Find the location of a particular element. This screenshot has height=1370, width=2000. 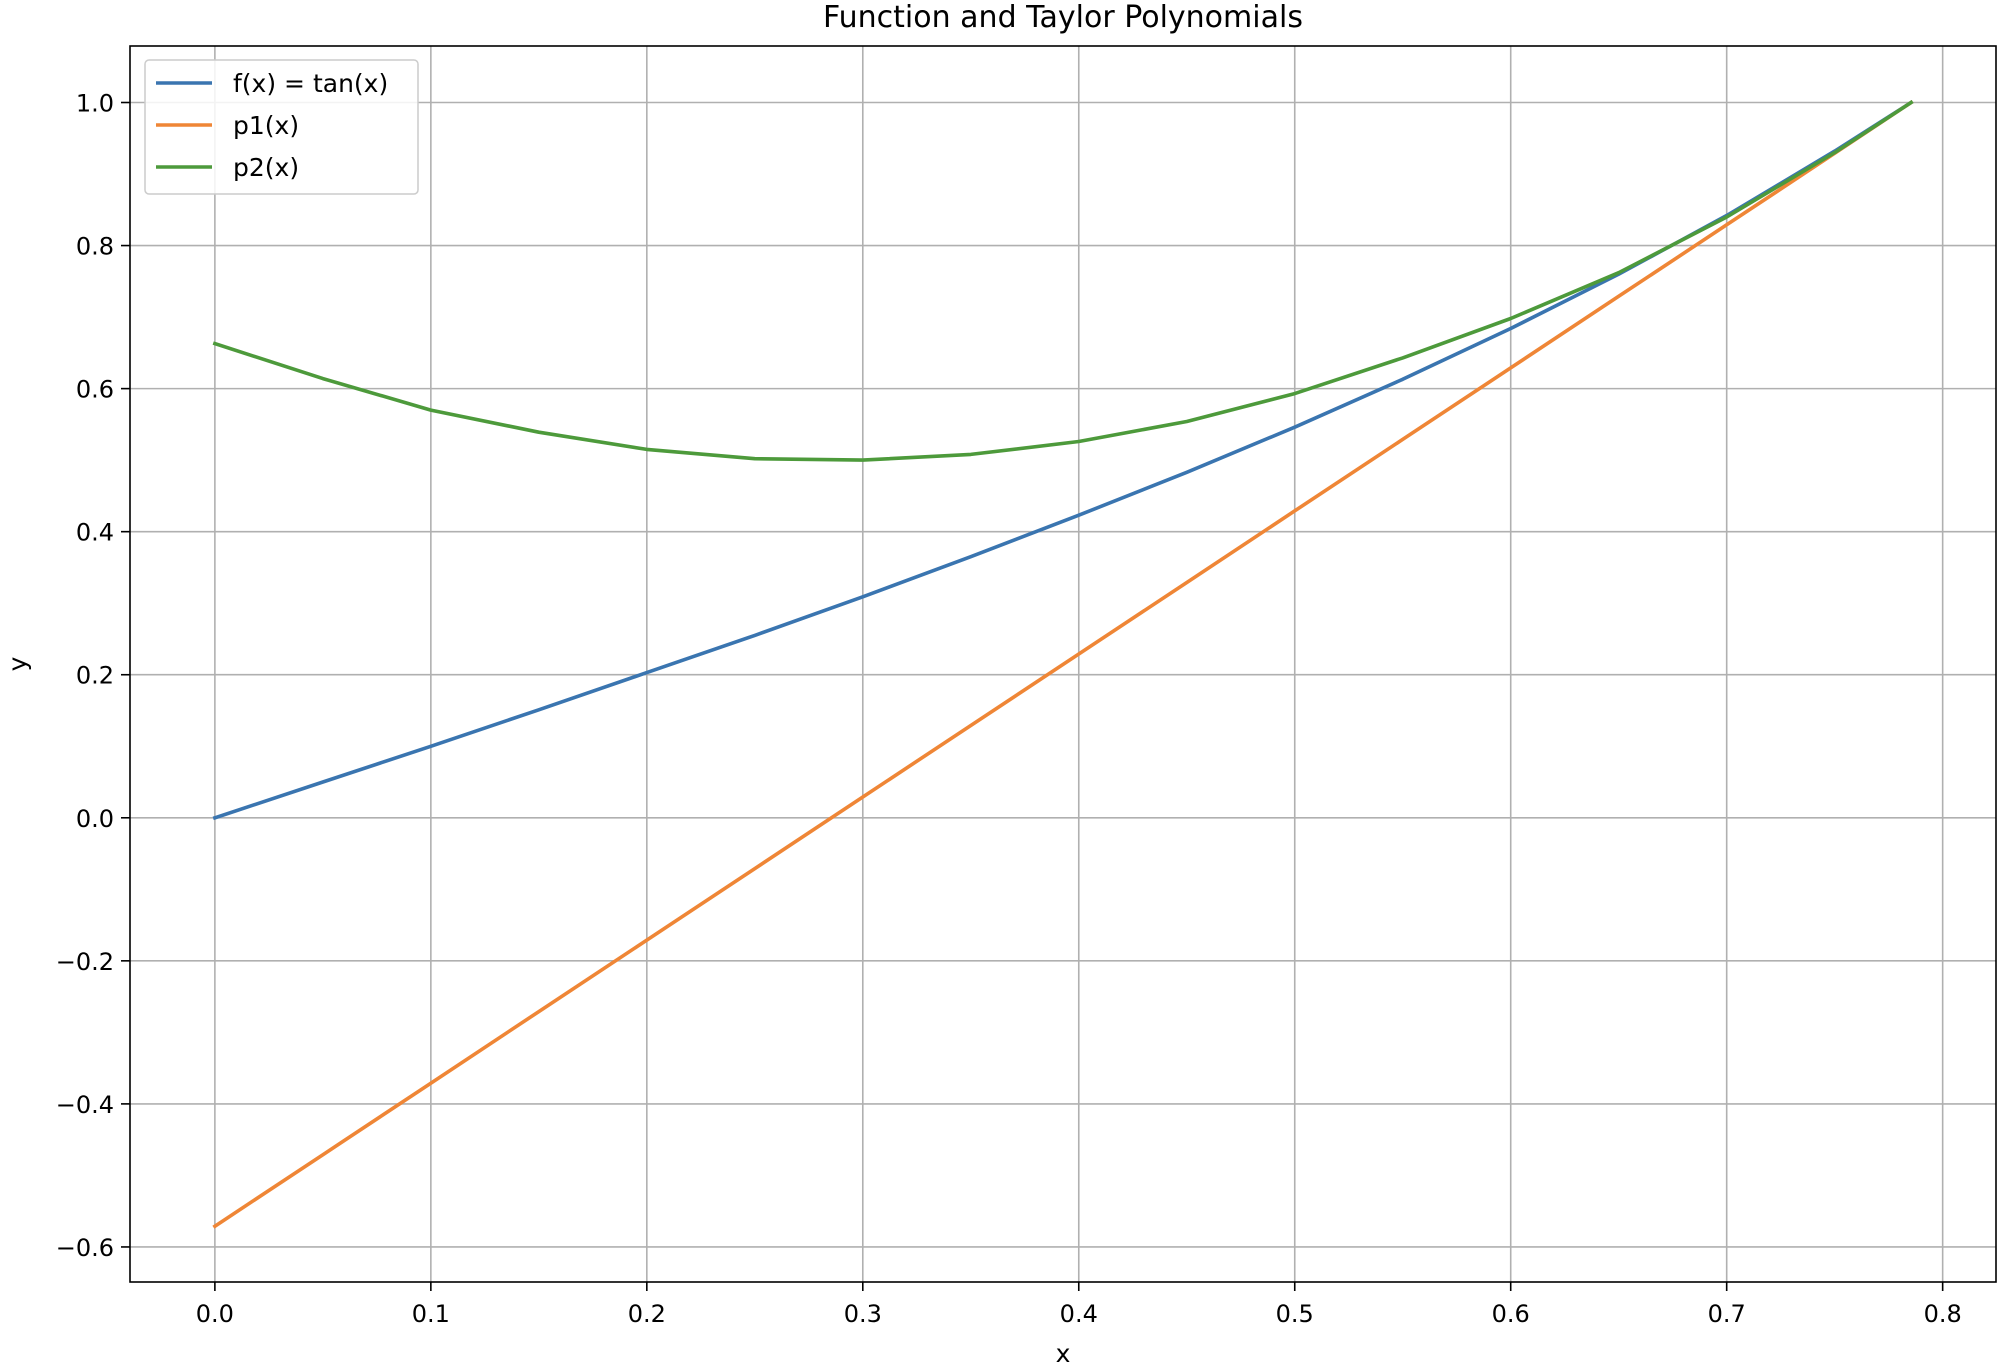

legend-label: f(x) = tan(x) is located at coordinates (310, 83).